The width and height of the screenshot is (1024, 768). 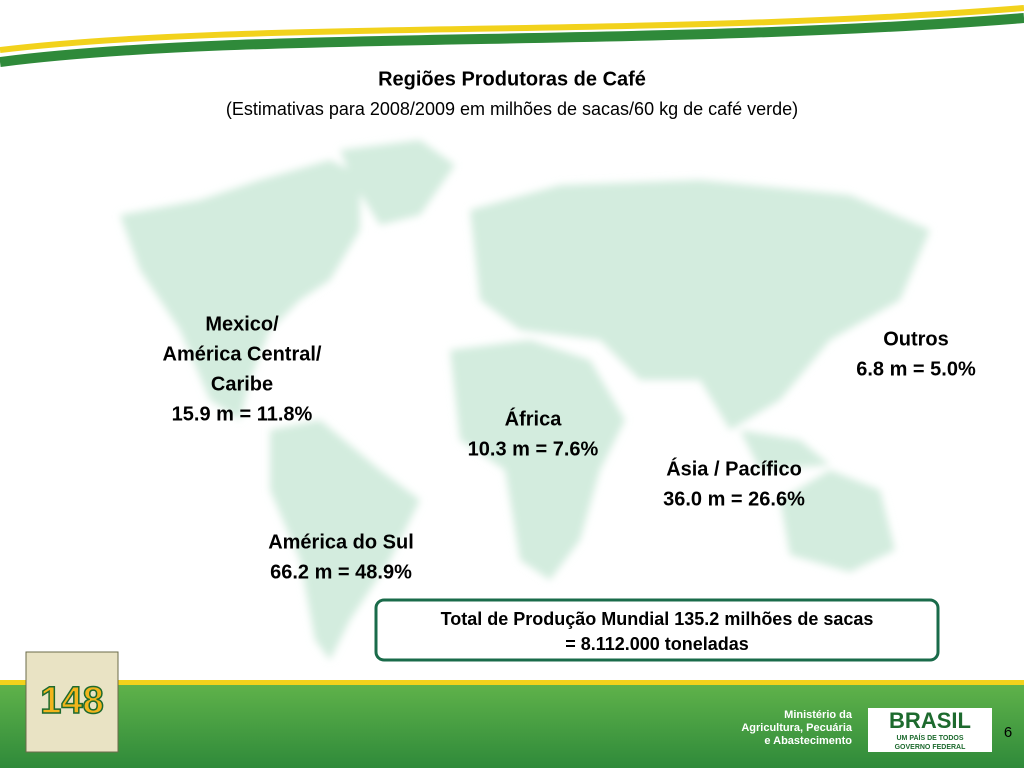 I want to click on region-label: 6.8 m = 5.0%, so click(x=916, y=369).